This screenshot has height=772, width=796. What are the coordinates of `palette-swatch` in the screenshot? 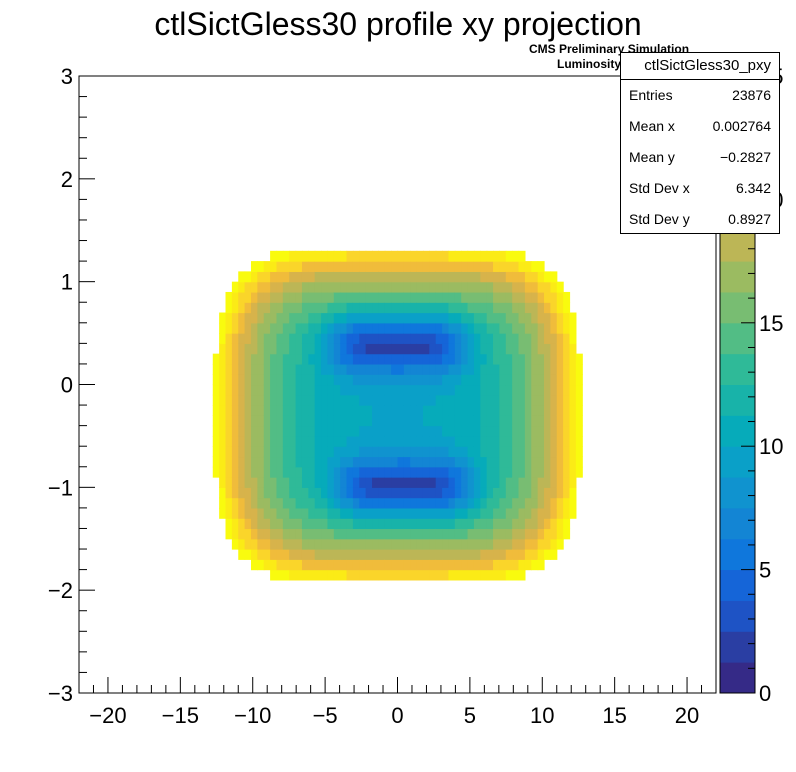 It's located at (737, 462).